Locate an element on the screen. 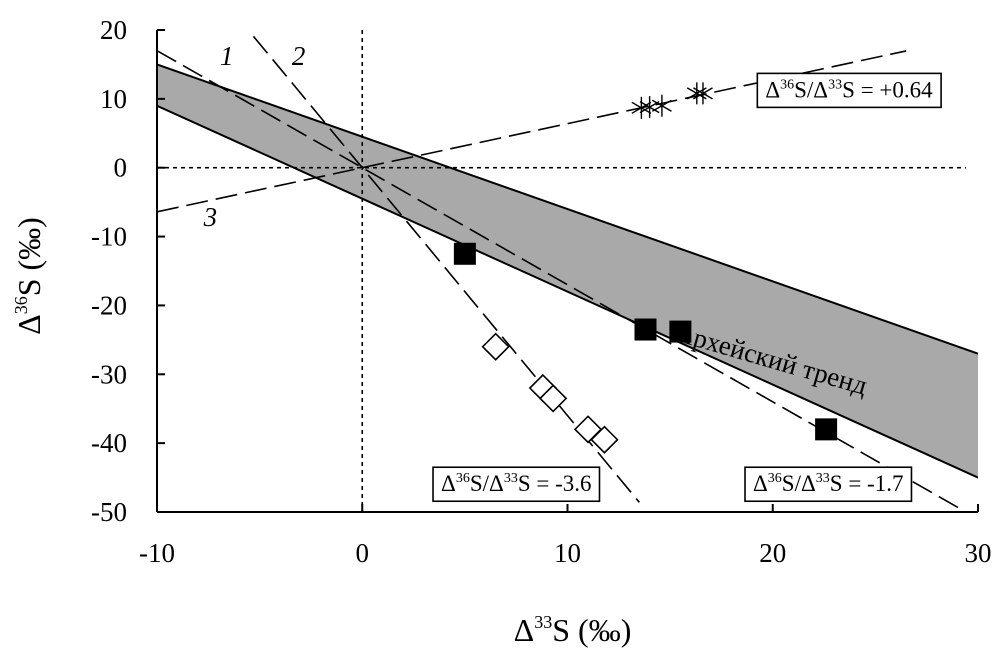 The height and width of the screenshot is (661, 994). line-number-label: 1 is located at coordinates (227, 56).